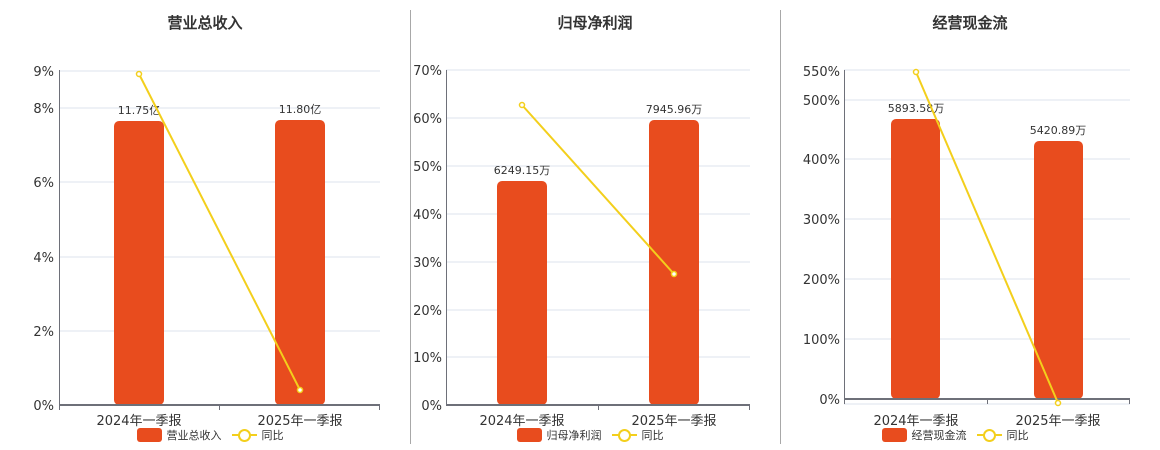 The image size is (1160, 450). What do you see at coordinates (598, 140) in the screenshot?
I see `bar-value-labels: 6249.15万 7945.96万` at bounding box center [598, 140].